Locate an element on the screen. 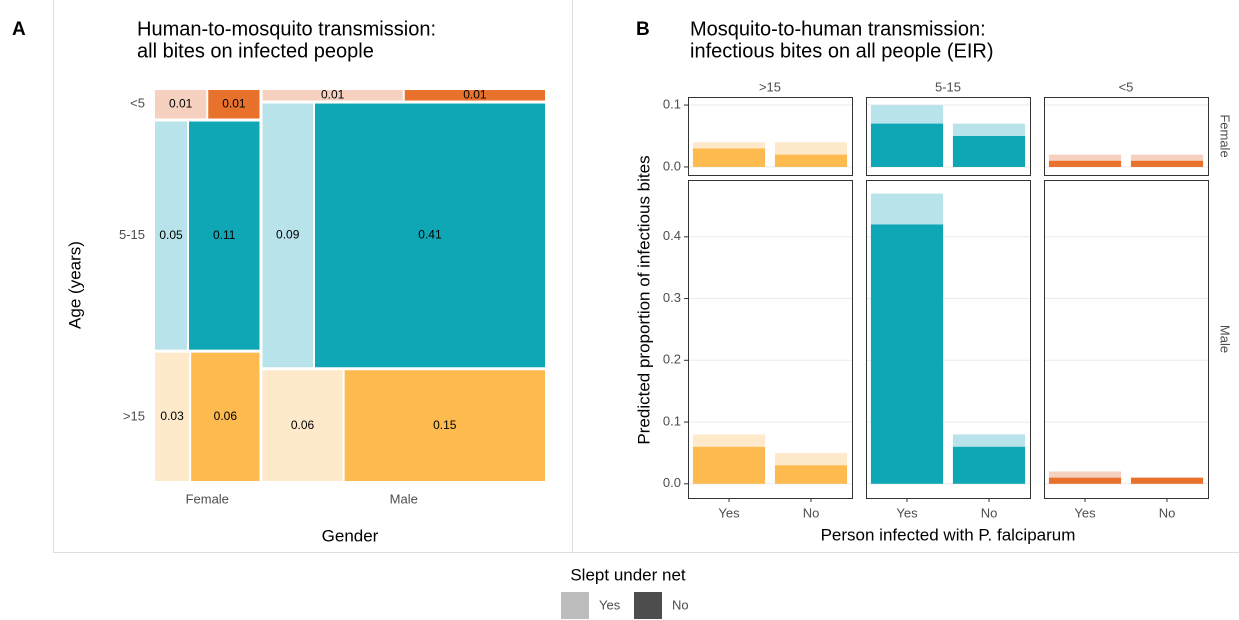 The width and height of the screenshot is (1239, 620). data-label: 0.03 is located at coordinates (172, 416).